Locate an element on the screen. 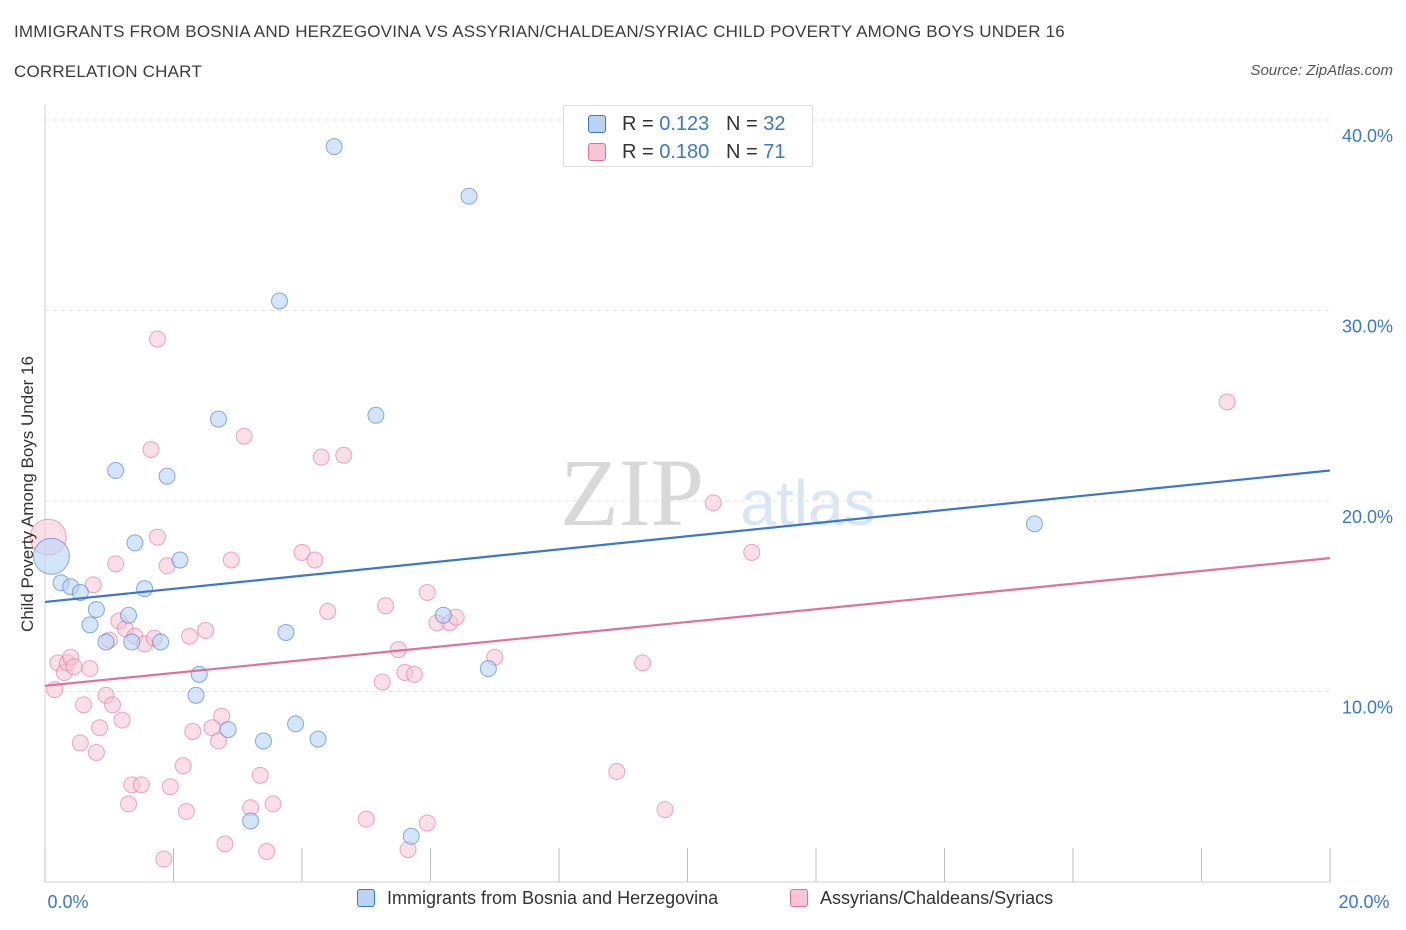 Image resolution: width=1406 pixels, height=930 pixels. correlation-legend: R = 0.123 N = 32 R = 0.180 N = 71 is located at coordinates (688, 136).